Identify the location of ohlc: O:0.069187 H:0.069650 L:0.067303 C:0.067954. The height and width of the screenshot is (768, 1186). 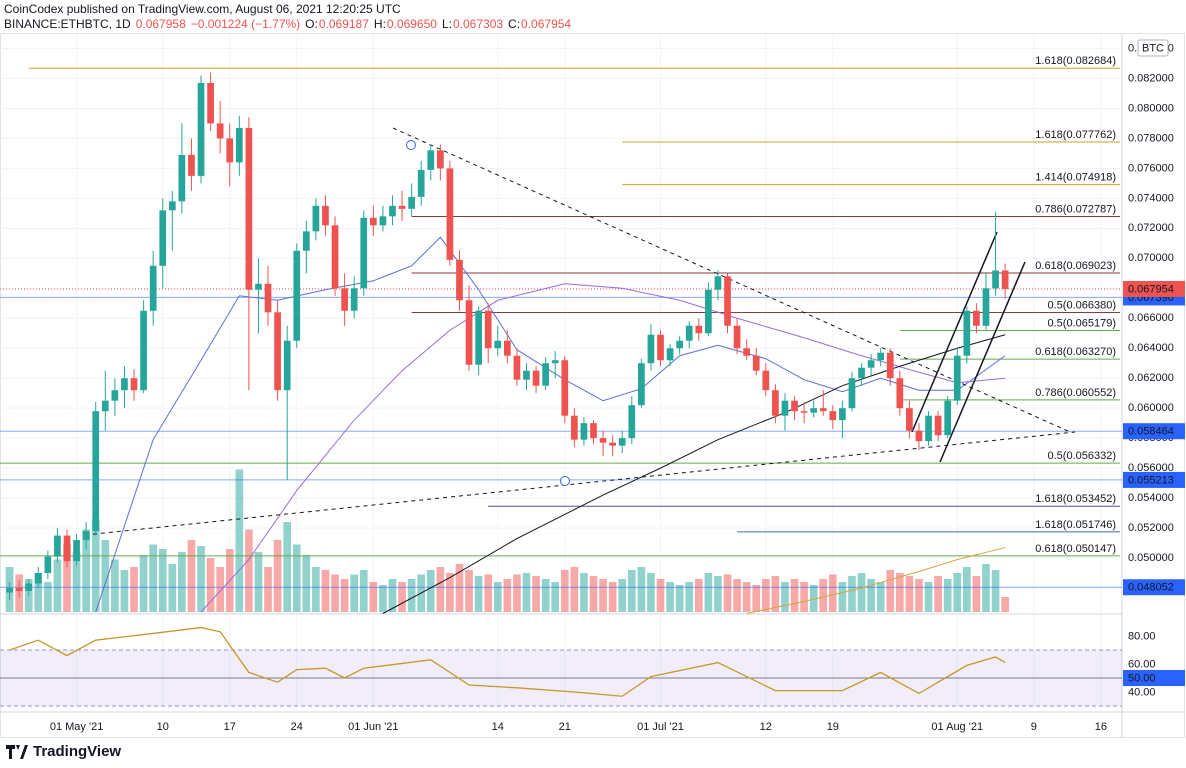
(440, 24).